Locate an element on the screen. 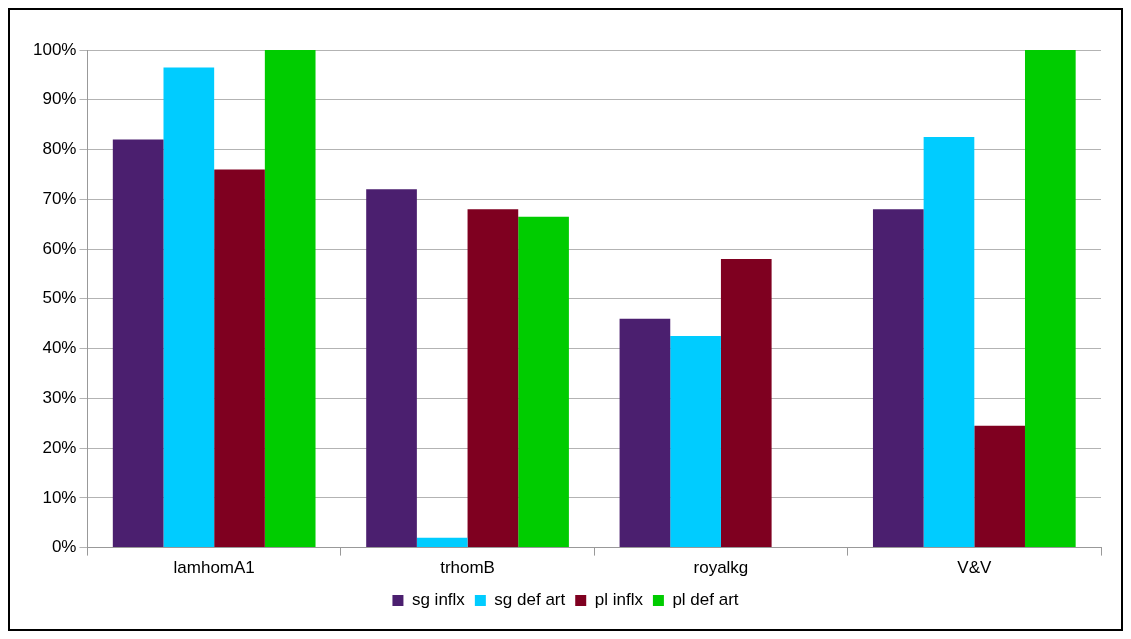 The height and width of the screenshot is (639, 1131). legend-label: sg inflx is located at coordinates (438, 600).